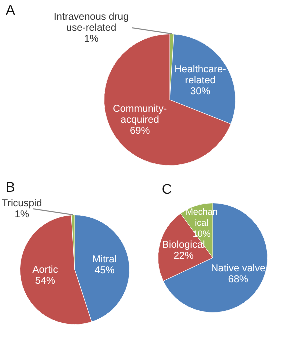  Describe the element at coordinates (140, 115) in the screenshot. I see `slice-label: Community-acquired` at that location.